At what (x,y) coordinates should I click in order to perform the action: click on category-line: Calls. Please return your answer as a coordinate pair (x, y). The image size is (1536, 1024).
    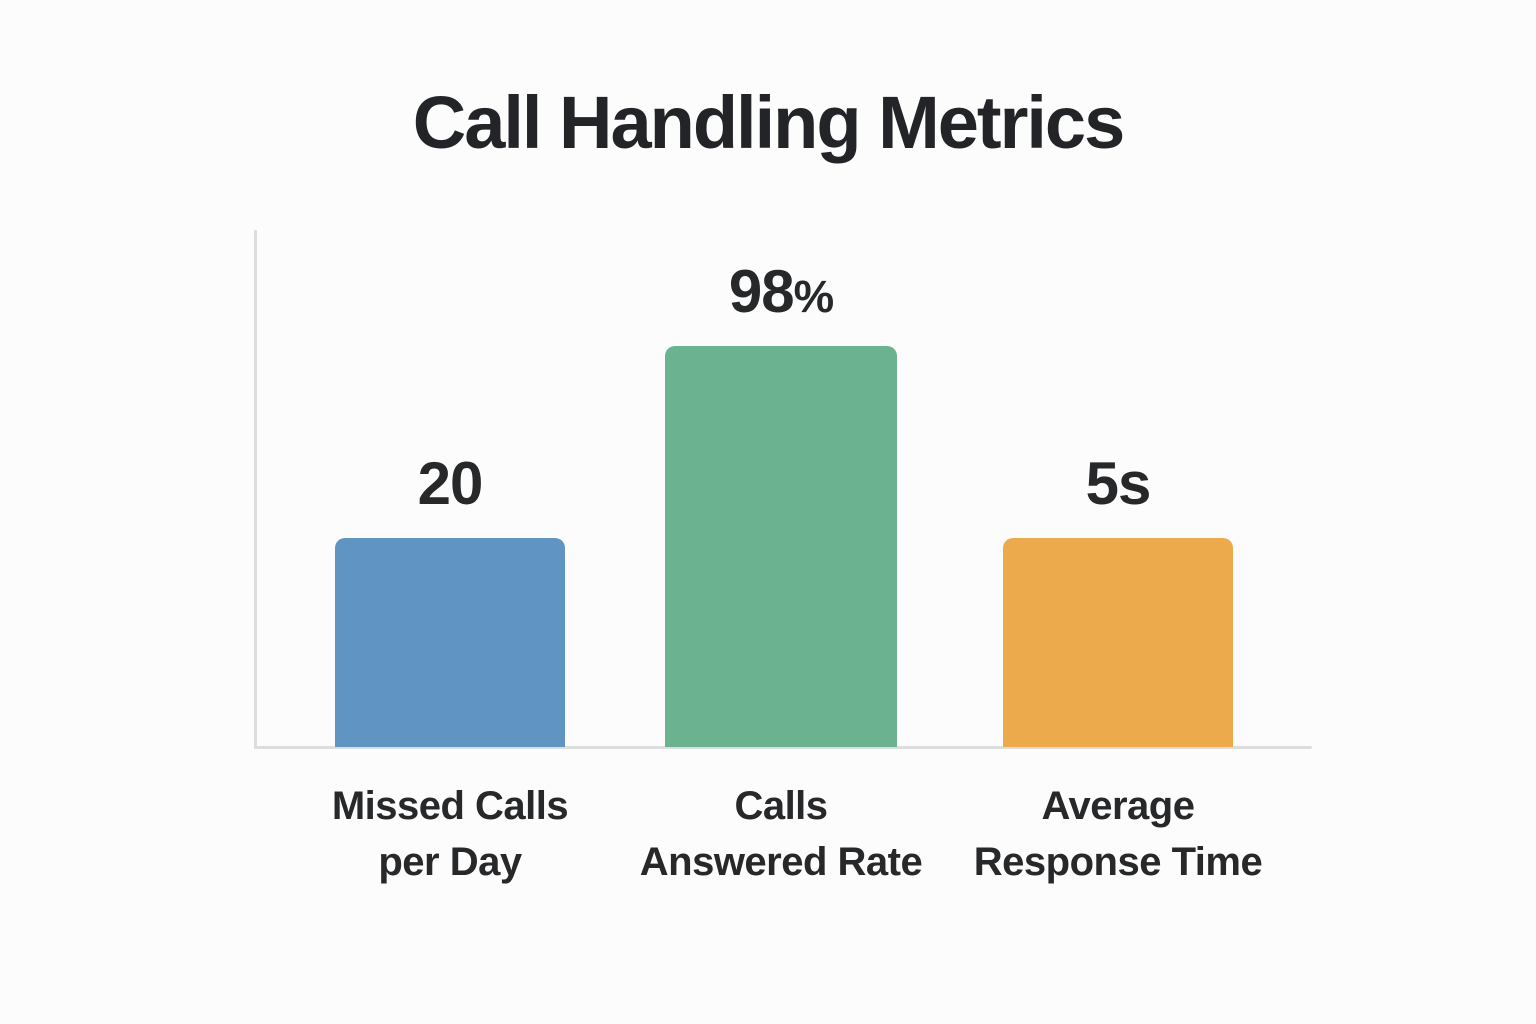
    Looking at the image, I should click on (781, 806).